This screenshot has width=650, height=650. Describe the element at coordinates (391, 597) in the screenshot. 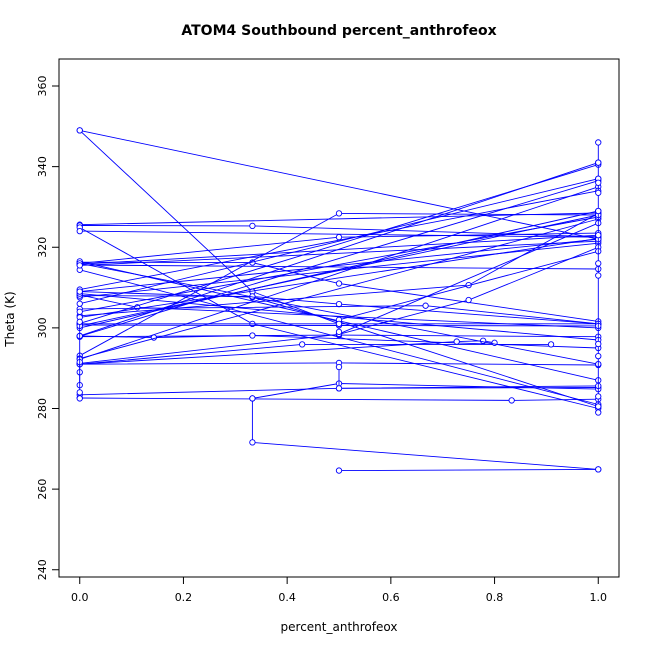

I see `x-tick-label: 0.6` at that location.